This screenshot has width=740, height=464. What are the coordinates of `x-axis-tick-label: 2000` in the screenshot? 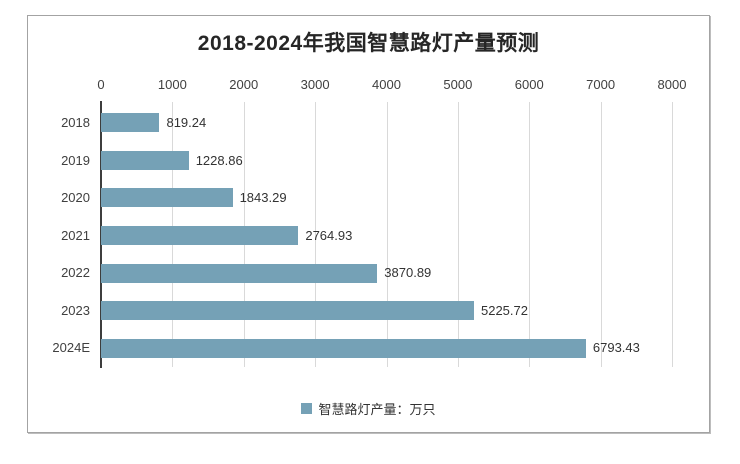 It's located at (244, 84).